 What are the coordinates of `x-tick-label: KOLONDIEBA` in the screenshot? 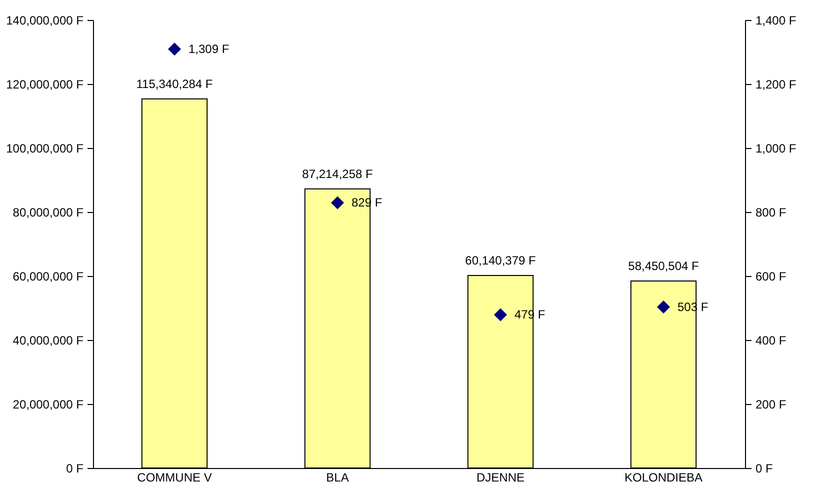 It's located at (663, 477).